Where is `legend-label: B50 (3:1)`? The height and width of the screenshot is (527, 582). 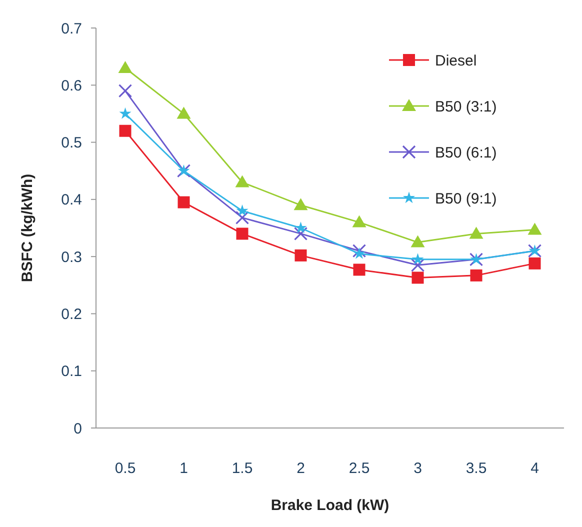 legend-label: B50 (3:1) is located at coordinates (466, 107).